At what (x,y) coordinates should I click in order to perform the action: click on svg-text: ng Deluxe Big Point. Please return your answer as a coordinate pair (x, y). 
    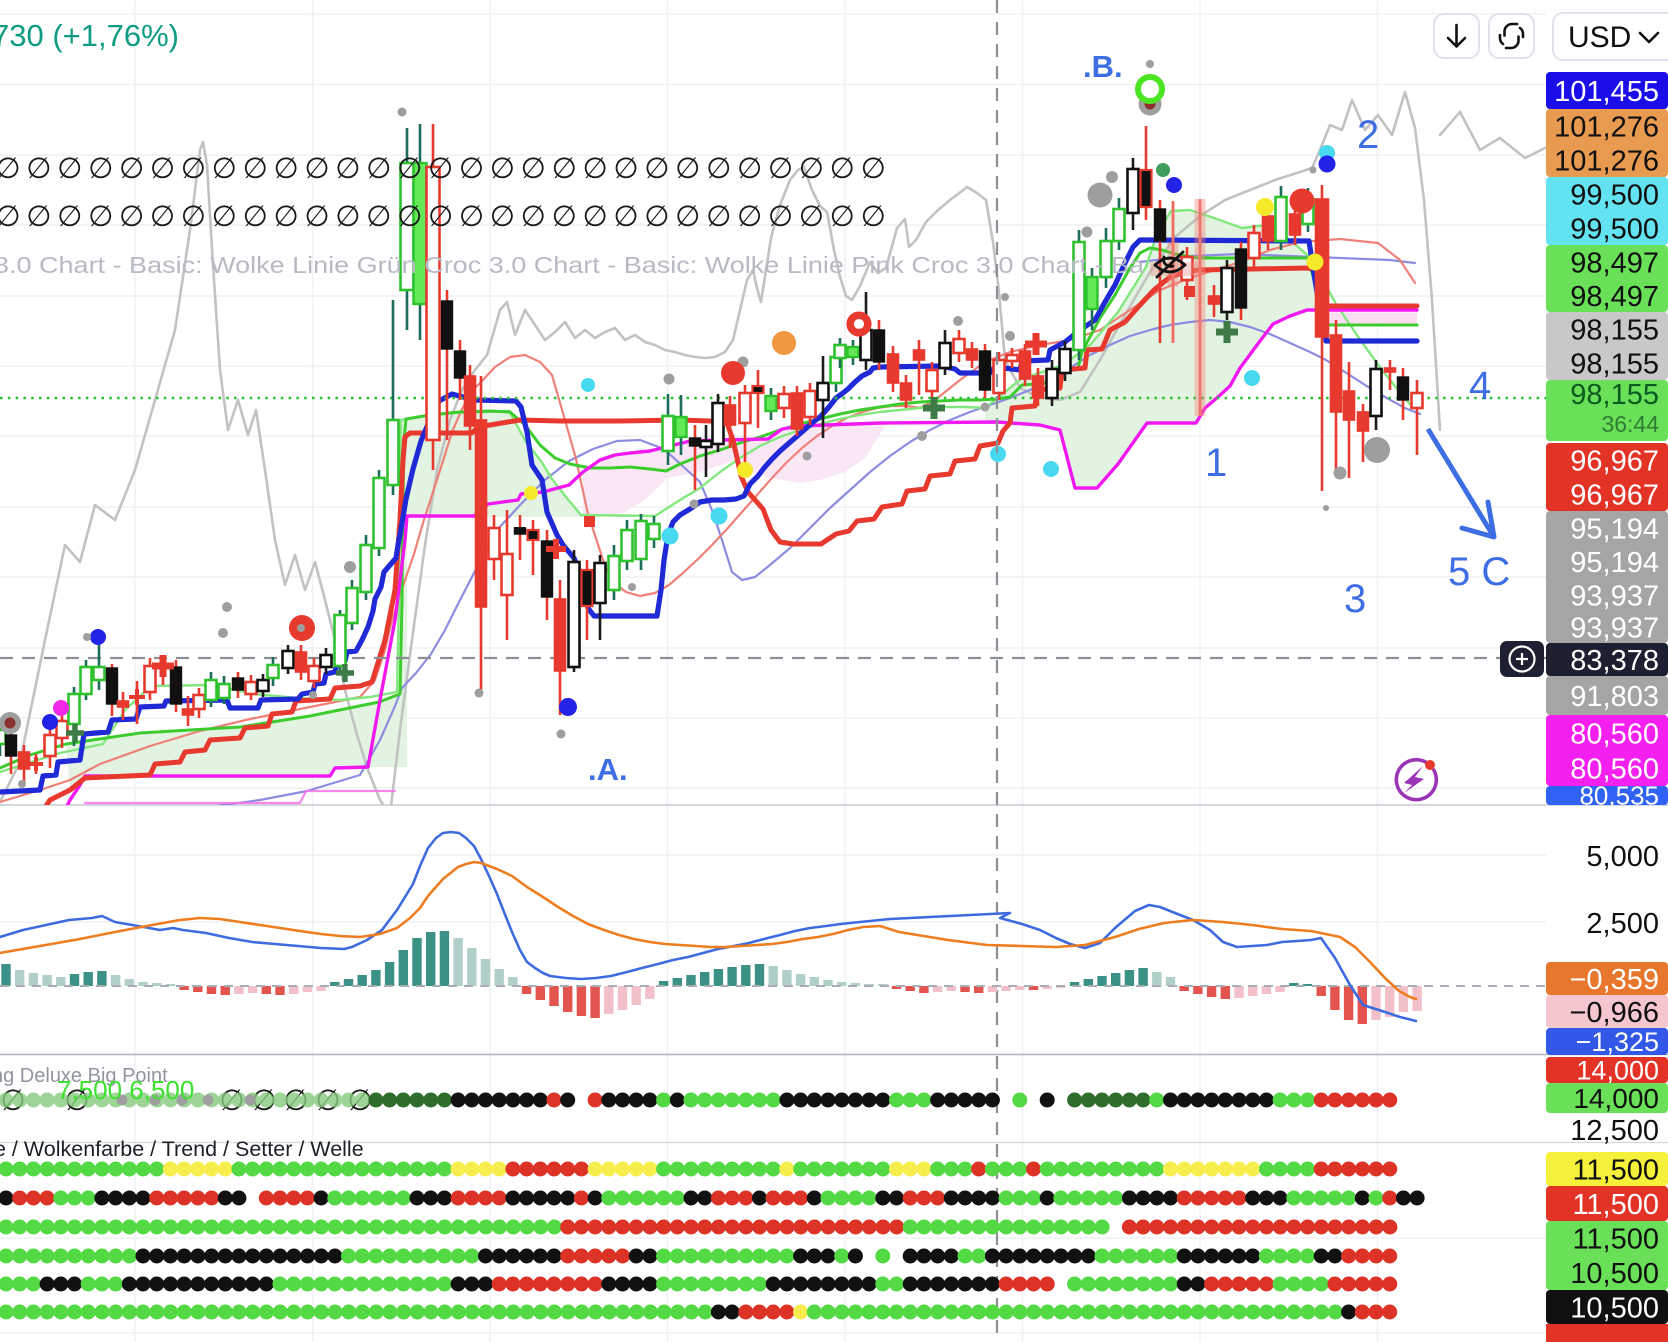
    Looking at the image, I should click on (84, 1076).